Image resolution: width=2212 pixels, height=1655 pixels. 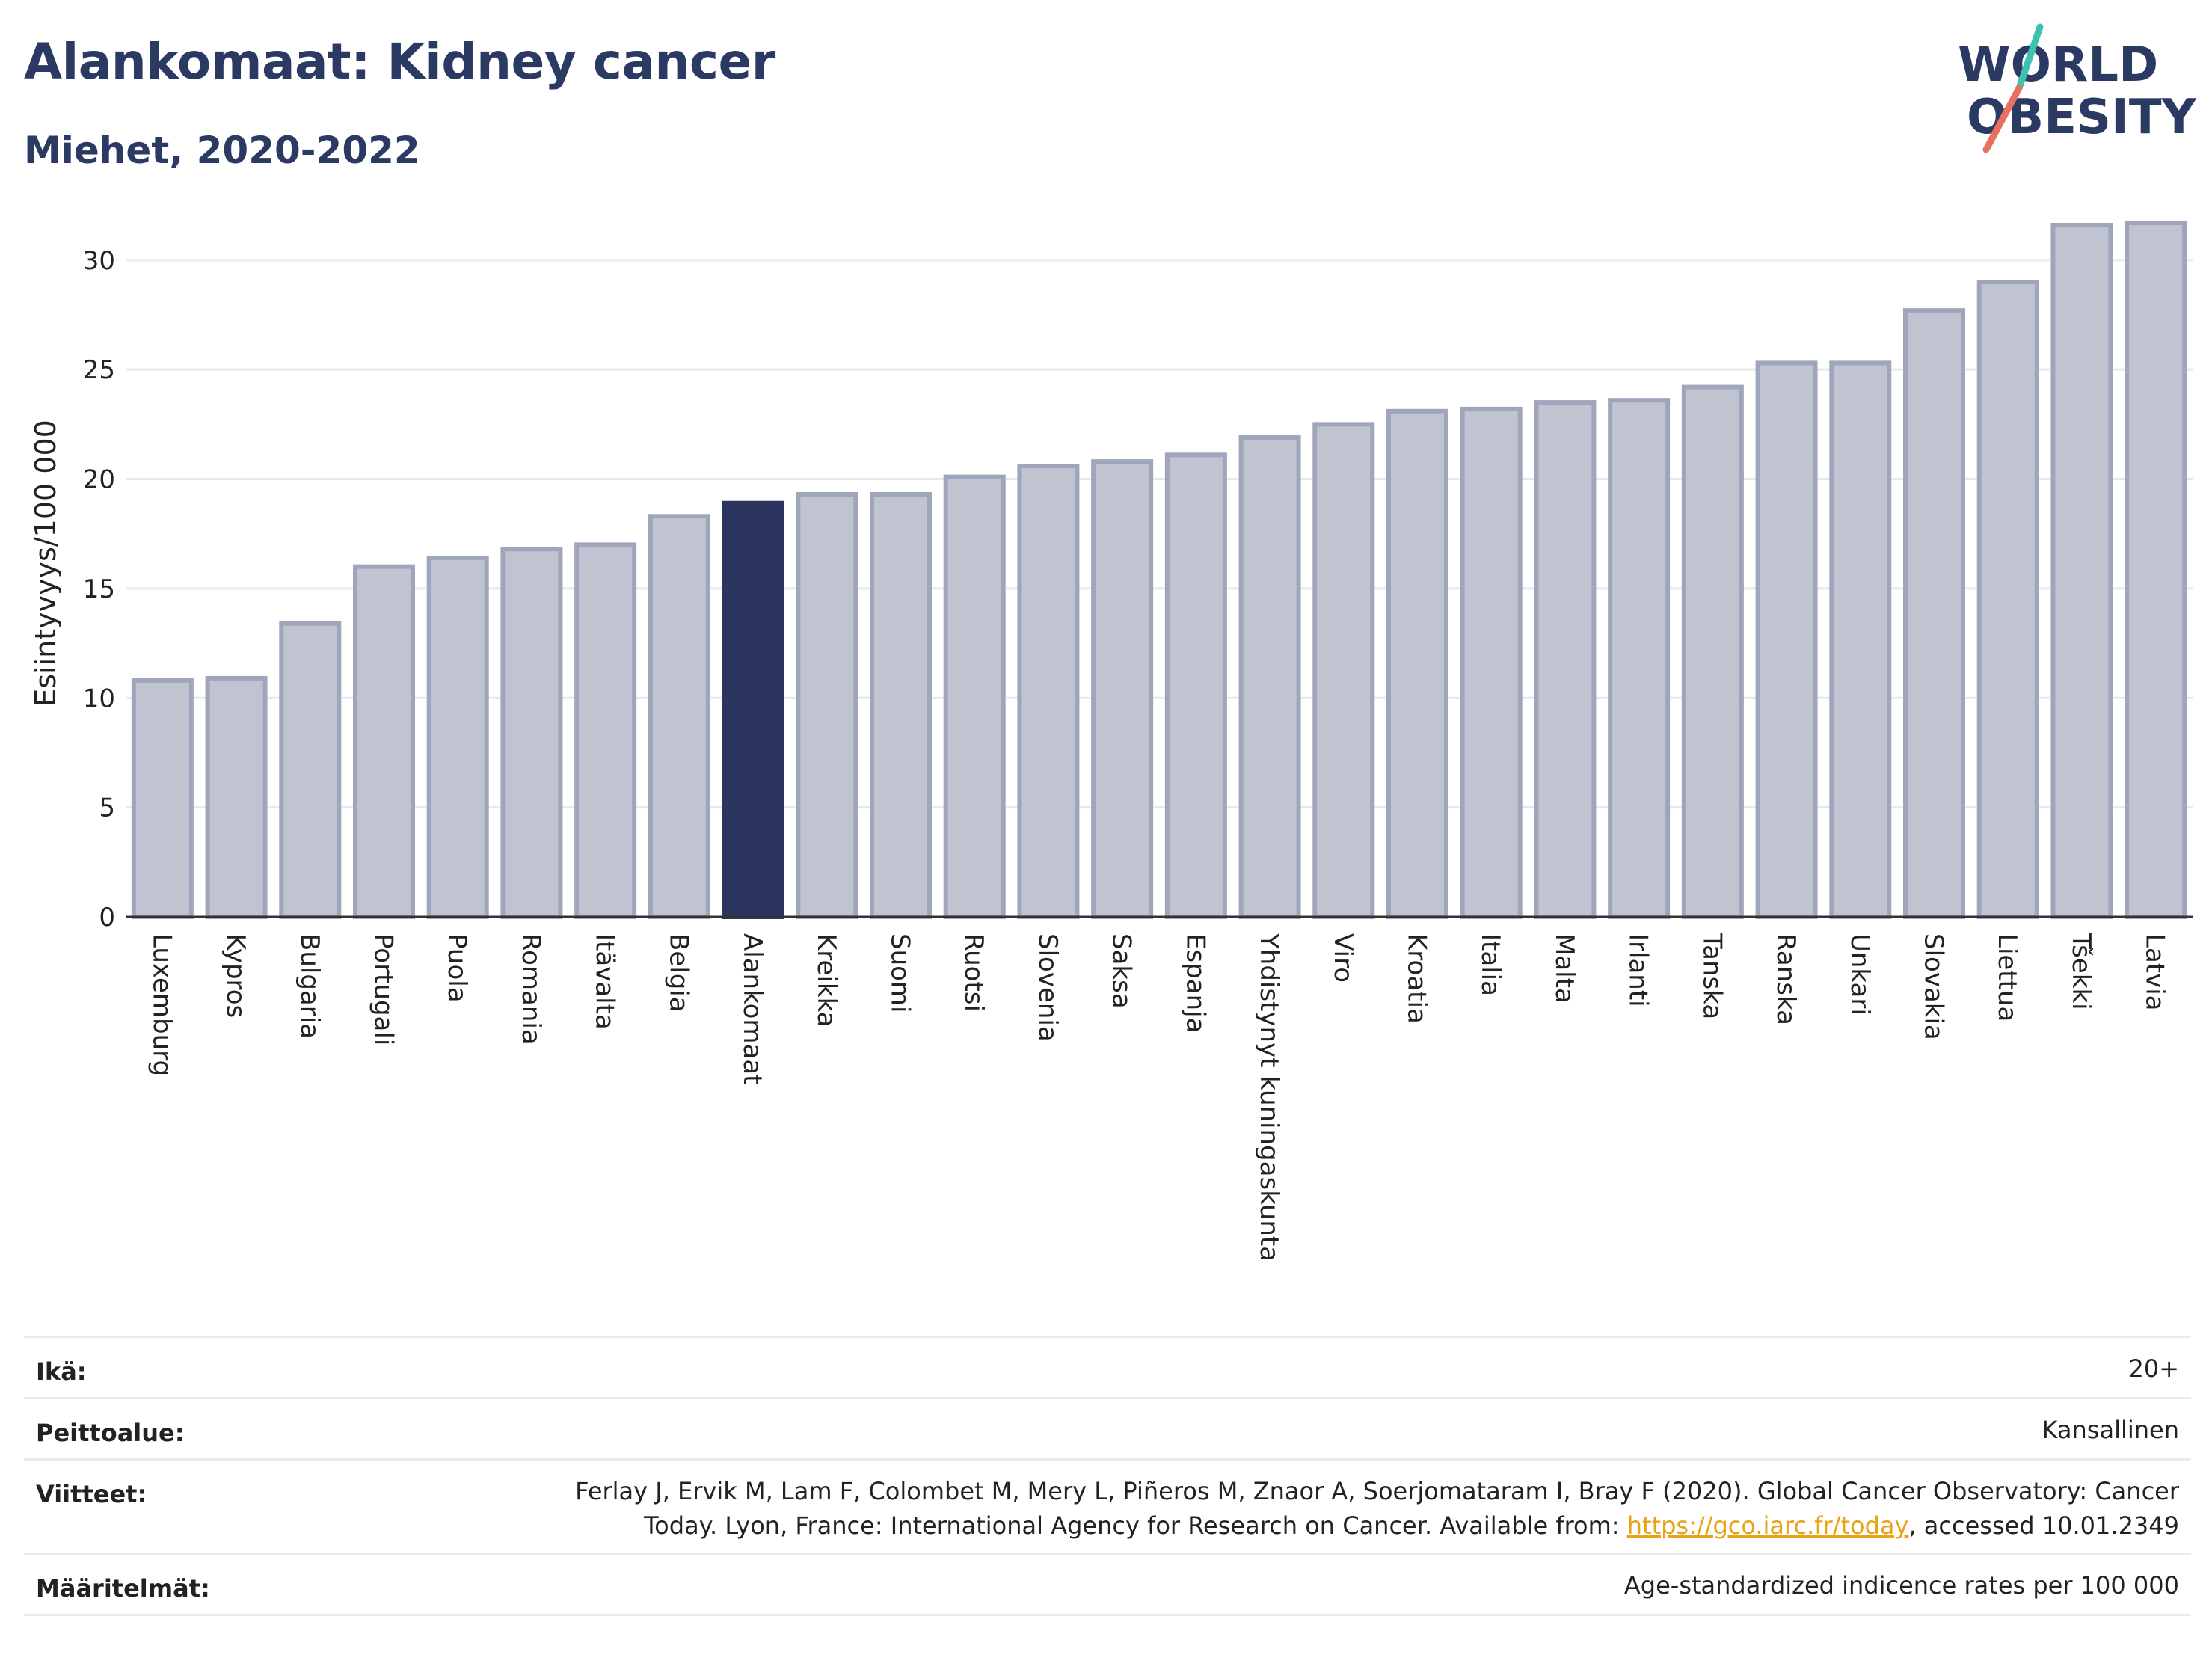 What do you see at coordinates (107, 808) in the screenshot?
I see `y-tick-label: 5` at bounding box center [107, 808].